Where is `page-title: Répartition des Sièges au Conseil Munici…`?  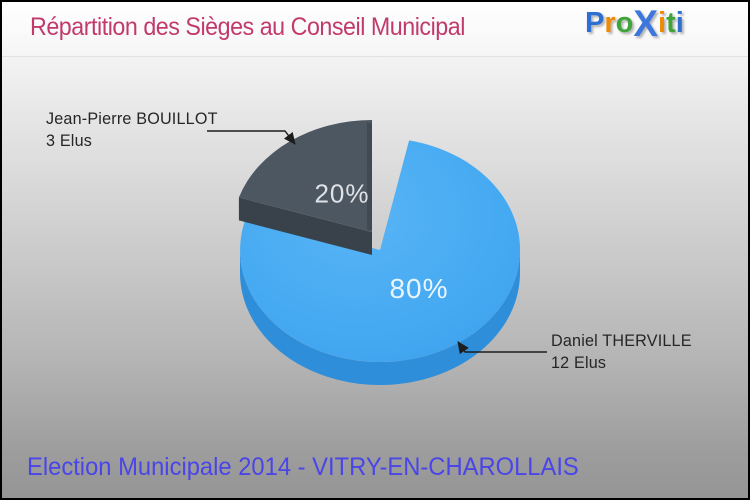
page-title: Répartition des Sièges au Conseil Munici… is located at coordinates (247, 27).